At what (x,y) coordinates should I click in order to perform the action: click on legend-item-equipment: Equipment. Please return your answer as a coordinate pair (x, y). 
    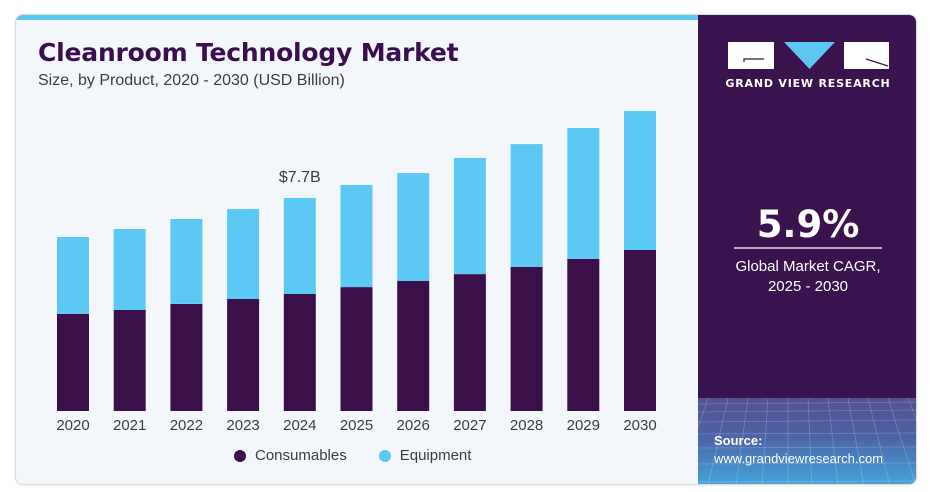
    Looking at the image, I should click on (425, 455).